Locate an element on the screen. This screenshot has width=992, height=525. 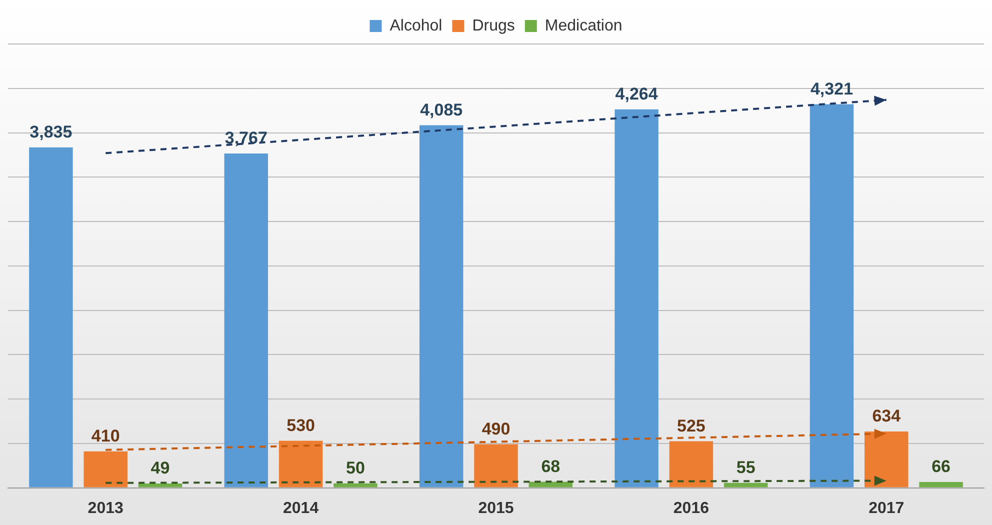
data-label: 410 is located at coordinates (105, 436).